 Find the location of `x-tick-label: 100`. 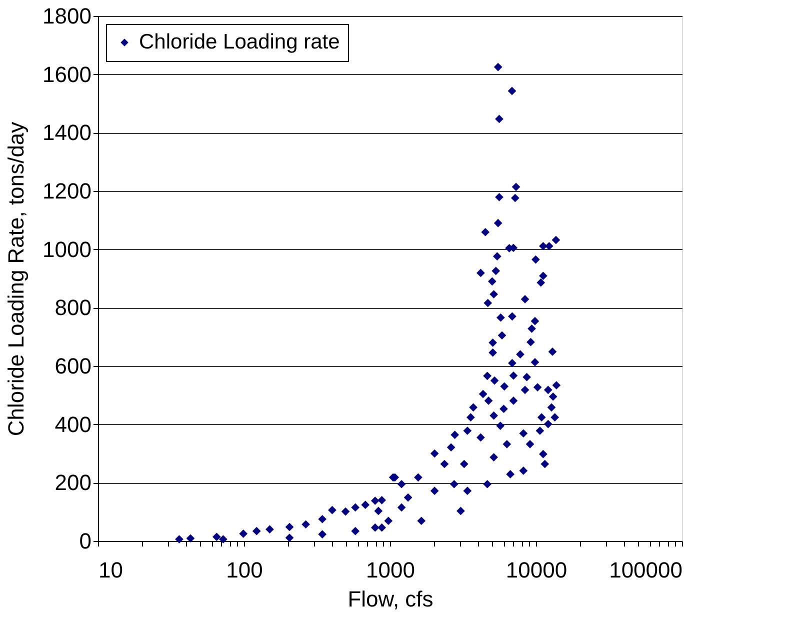

x-tick-label: 100 is located at coordinates (244, 570).